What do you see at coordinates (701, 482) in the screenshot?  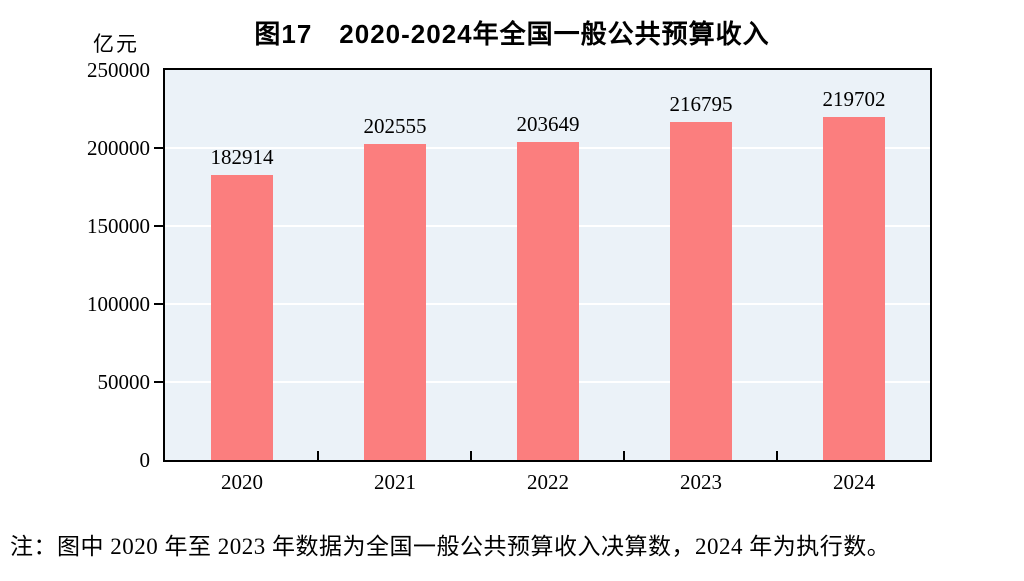 I see `x-category-label-2023: 2023` at bounding box center [701, 482].